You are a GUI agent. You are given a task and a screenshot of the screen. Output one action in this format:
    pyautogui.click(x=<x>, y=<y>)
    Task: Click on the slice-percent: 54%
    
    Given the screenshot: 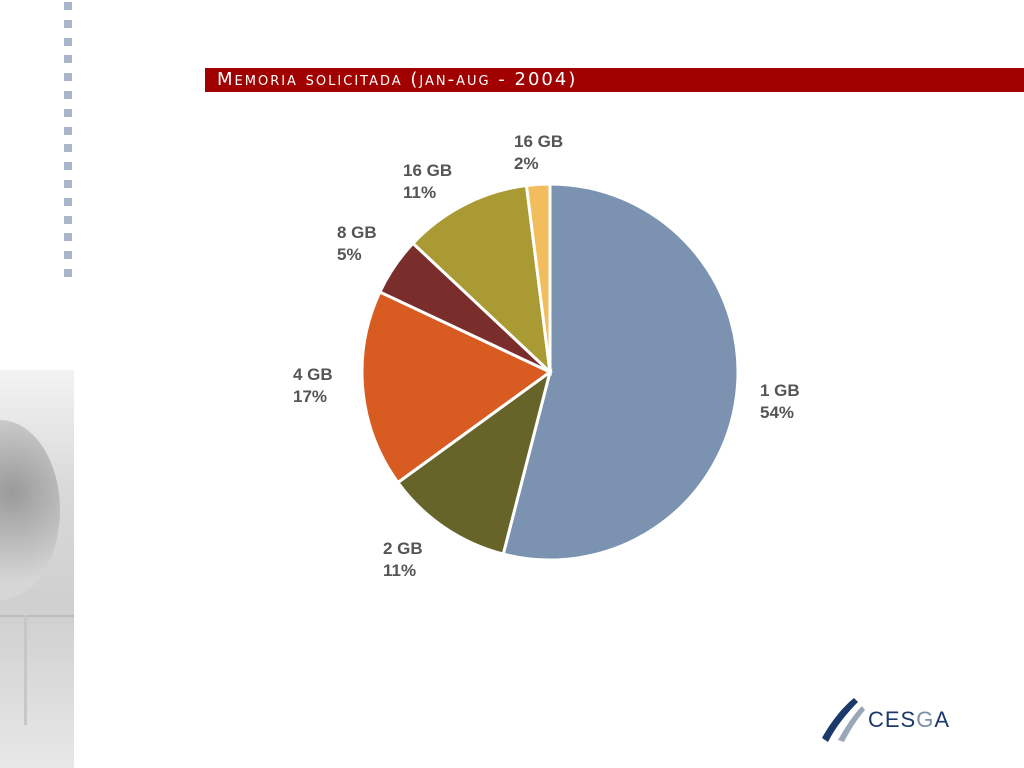 What is the action you would take?
    pyautogui.click(x=777, y=412)
    